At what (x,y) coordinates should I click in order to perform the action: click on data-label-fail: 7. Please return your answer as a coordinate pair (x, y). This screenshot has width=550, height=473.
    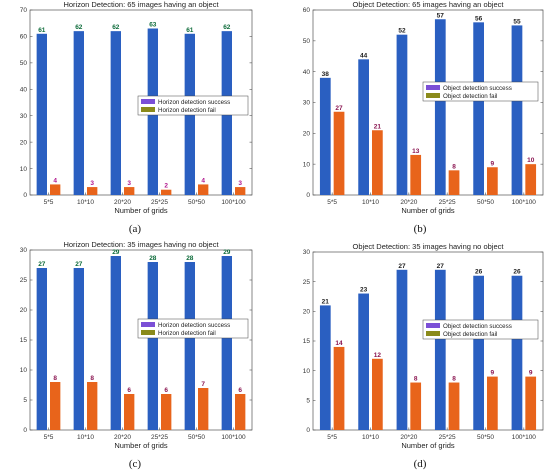
    Looking at the image, I should click on (203, 384).